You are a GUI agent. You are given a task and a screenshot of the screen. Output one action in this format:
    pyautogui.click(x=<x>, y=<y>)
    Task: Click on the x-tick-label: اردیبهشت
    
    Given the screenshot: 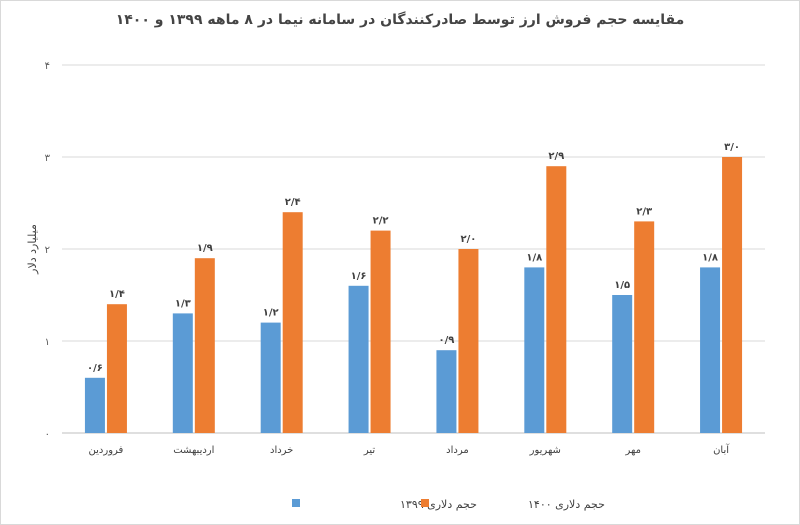 What is the action you would take?
    pyautogui.click(x=193, y=450)
    